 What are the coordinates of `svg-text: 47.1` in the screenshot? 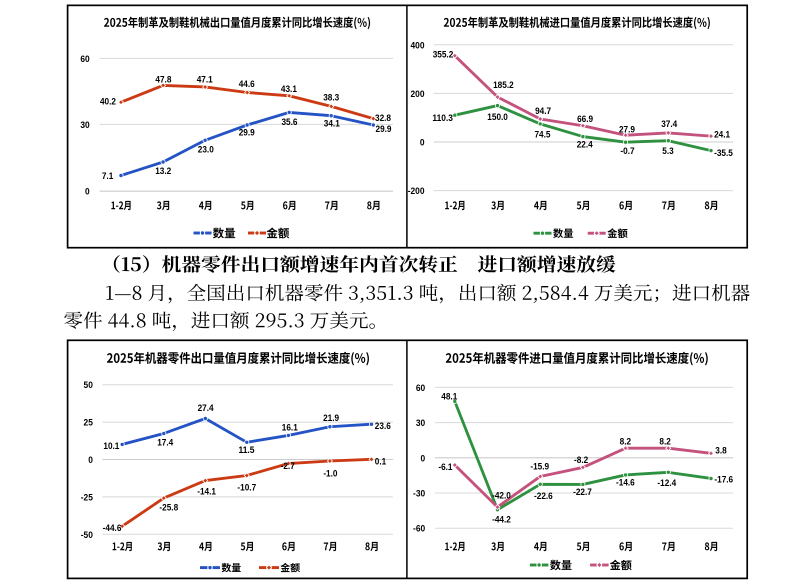 It's located at (205, 79).